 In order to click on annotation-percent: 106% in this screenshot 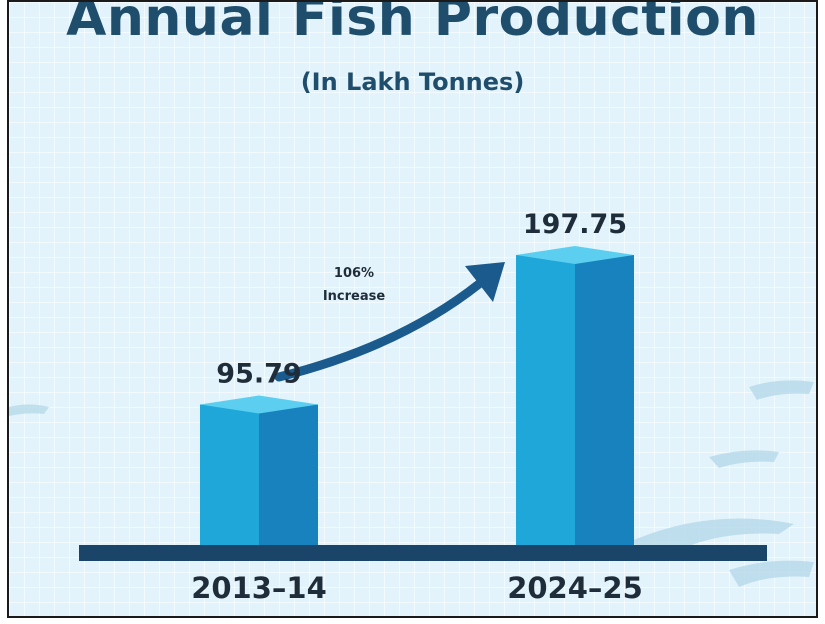, I will do `click(354, 273)`.